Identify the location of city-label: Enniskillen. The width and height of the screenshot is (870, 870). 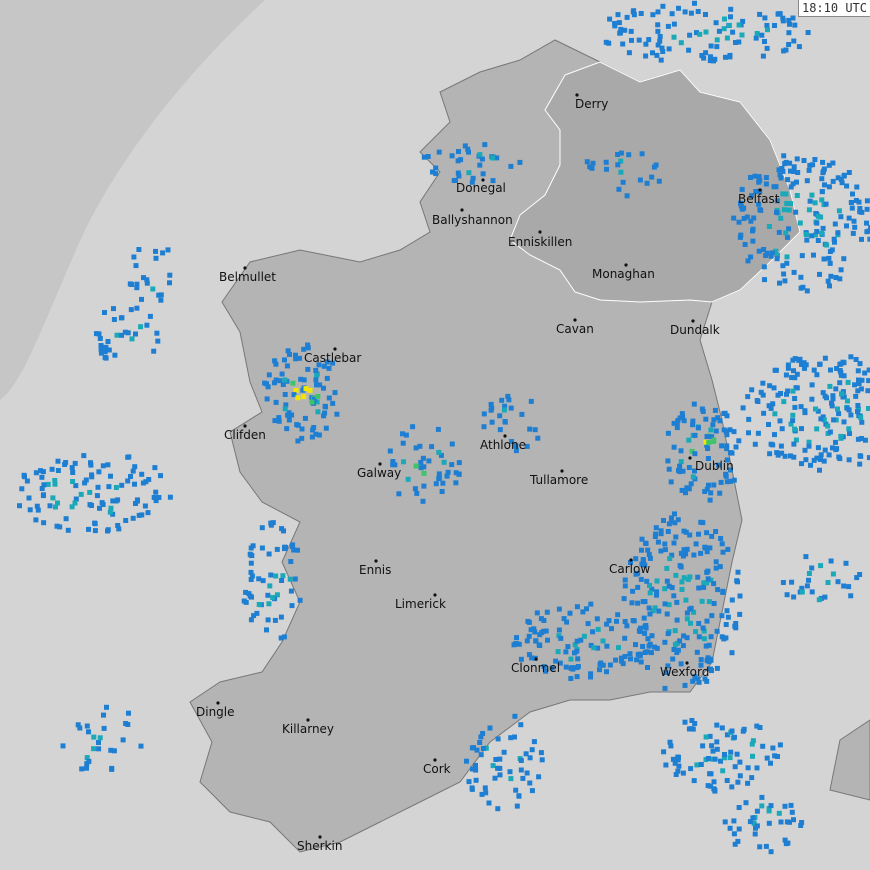
(540, 242).